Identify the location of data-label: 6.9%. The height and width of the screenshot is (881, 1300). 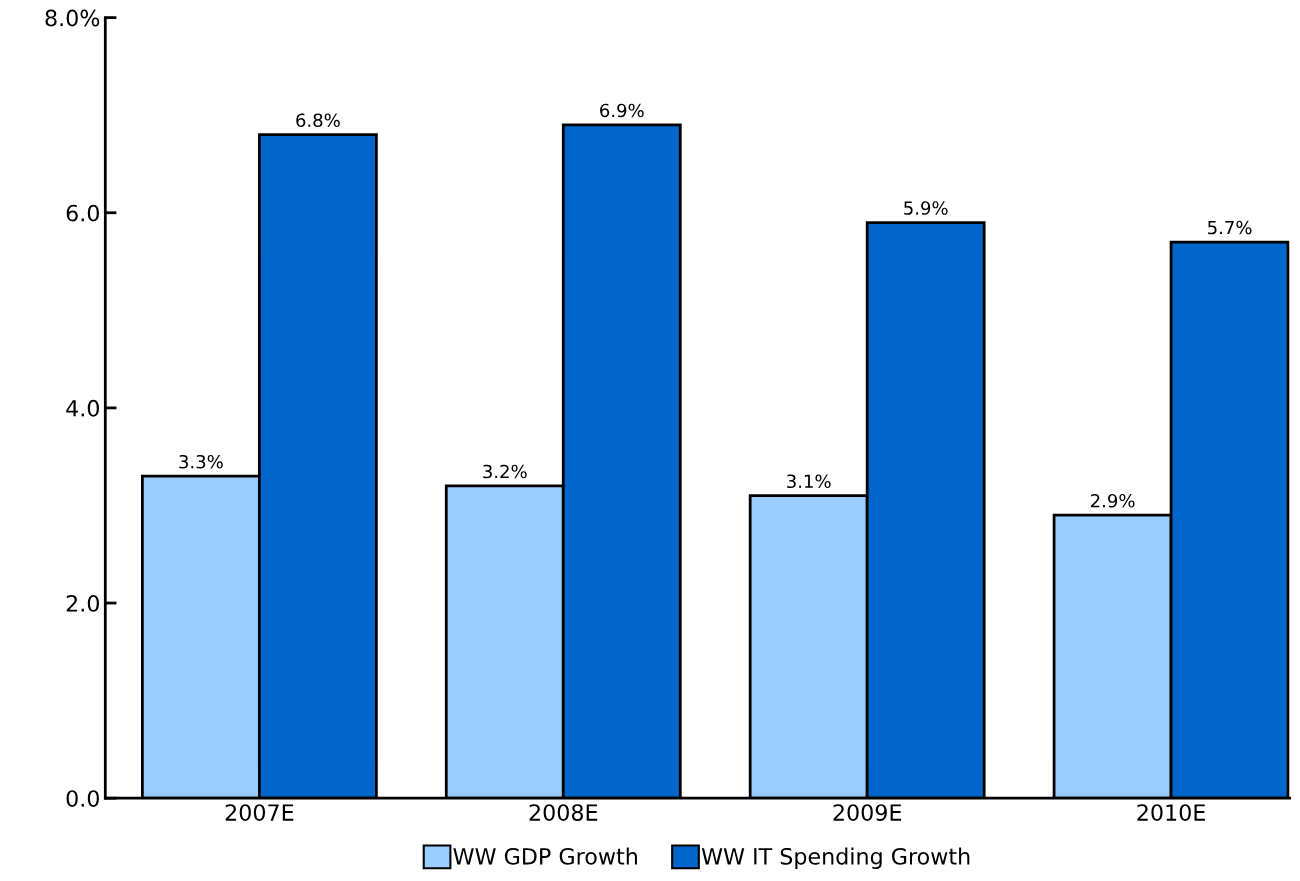
(622, 110).